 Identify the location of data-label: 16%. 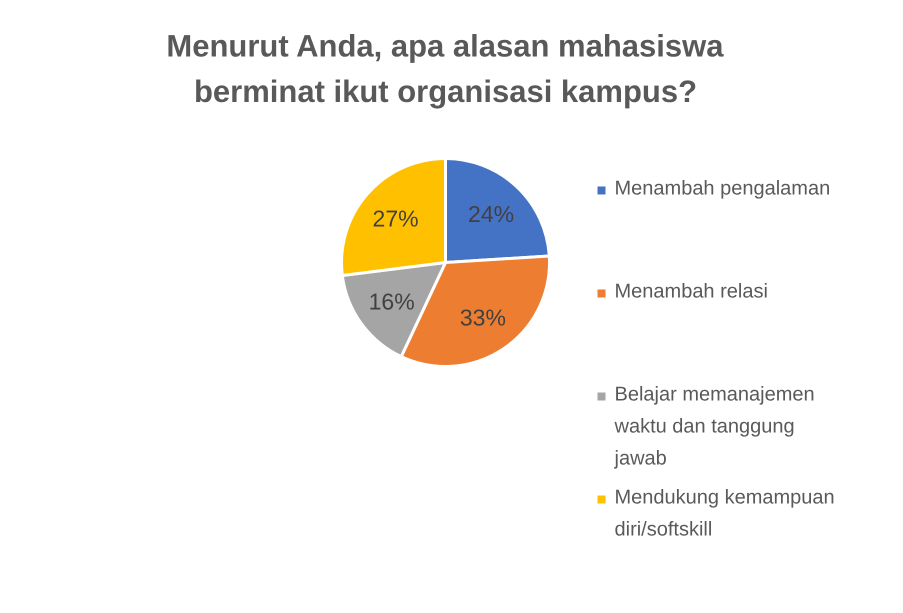
(391, 301).